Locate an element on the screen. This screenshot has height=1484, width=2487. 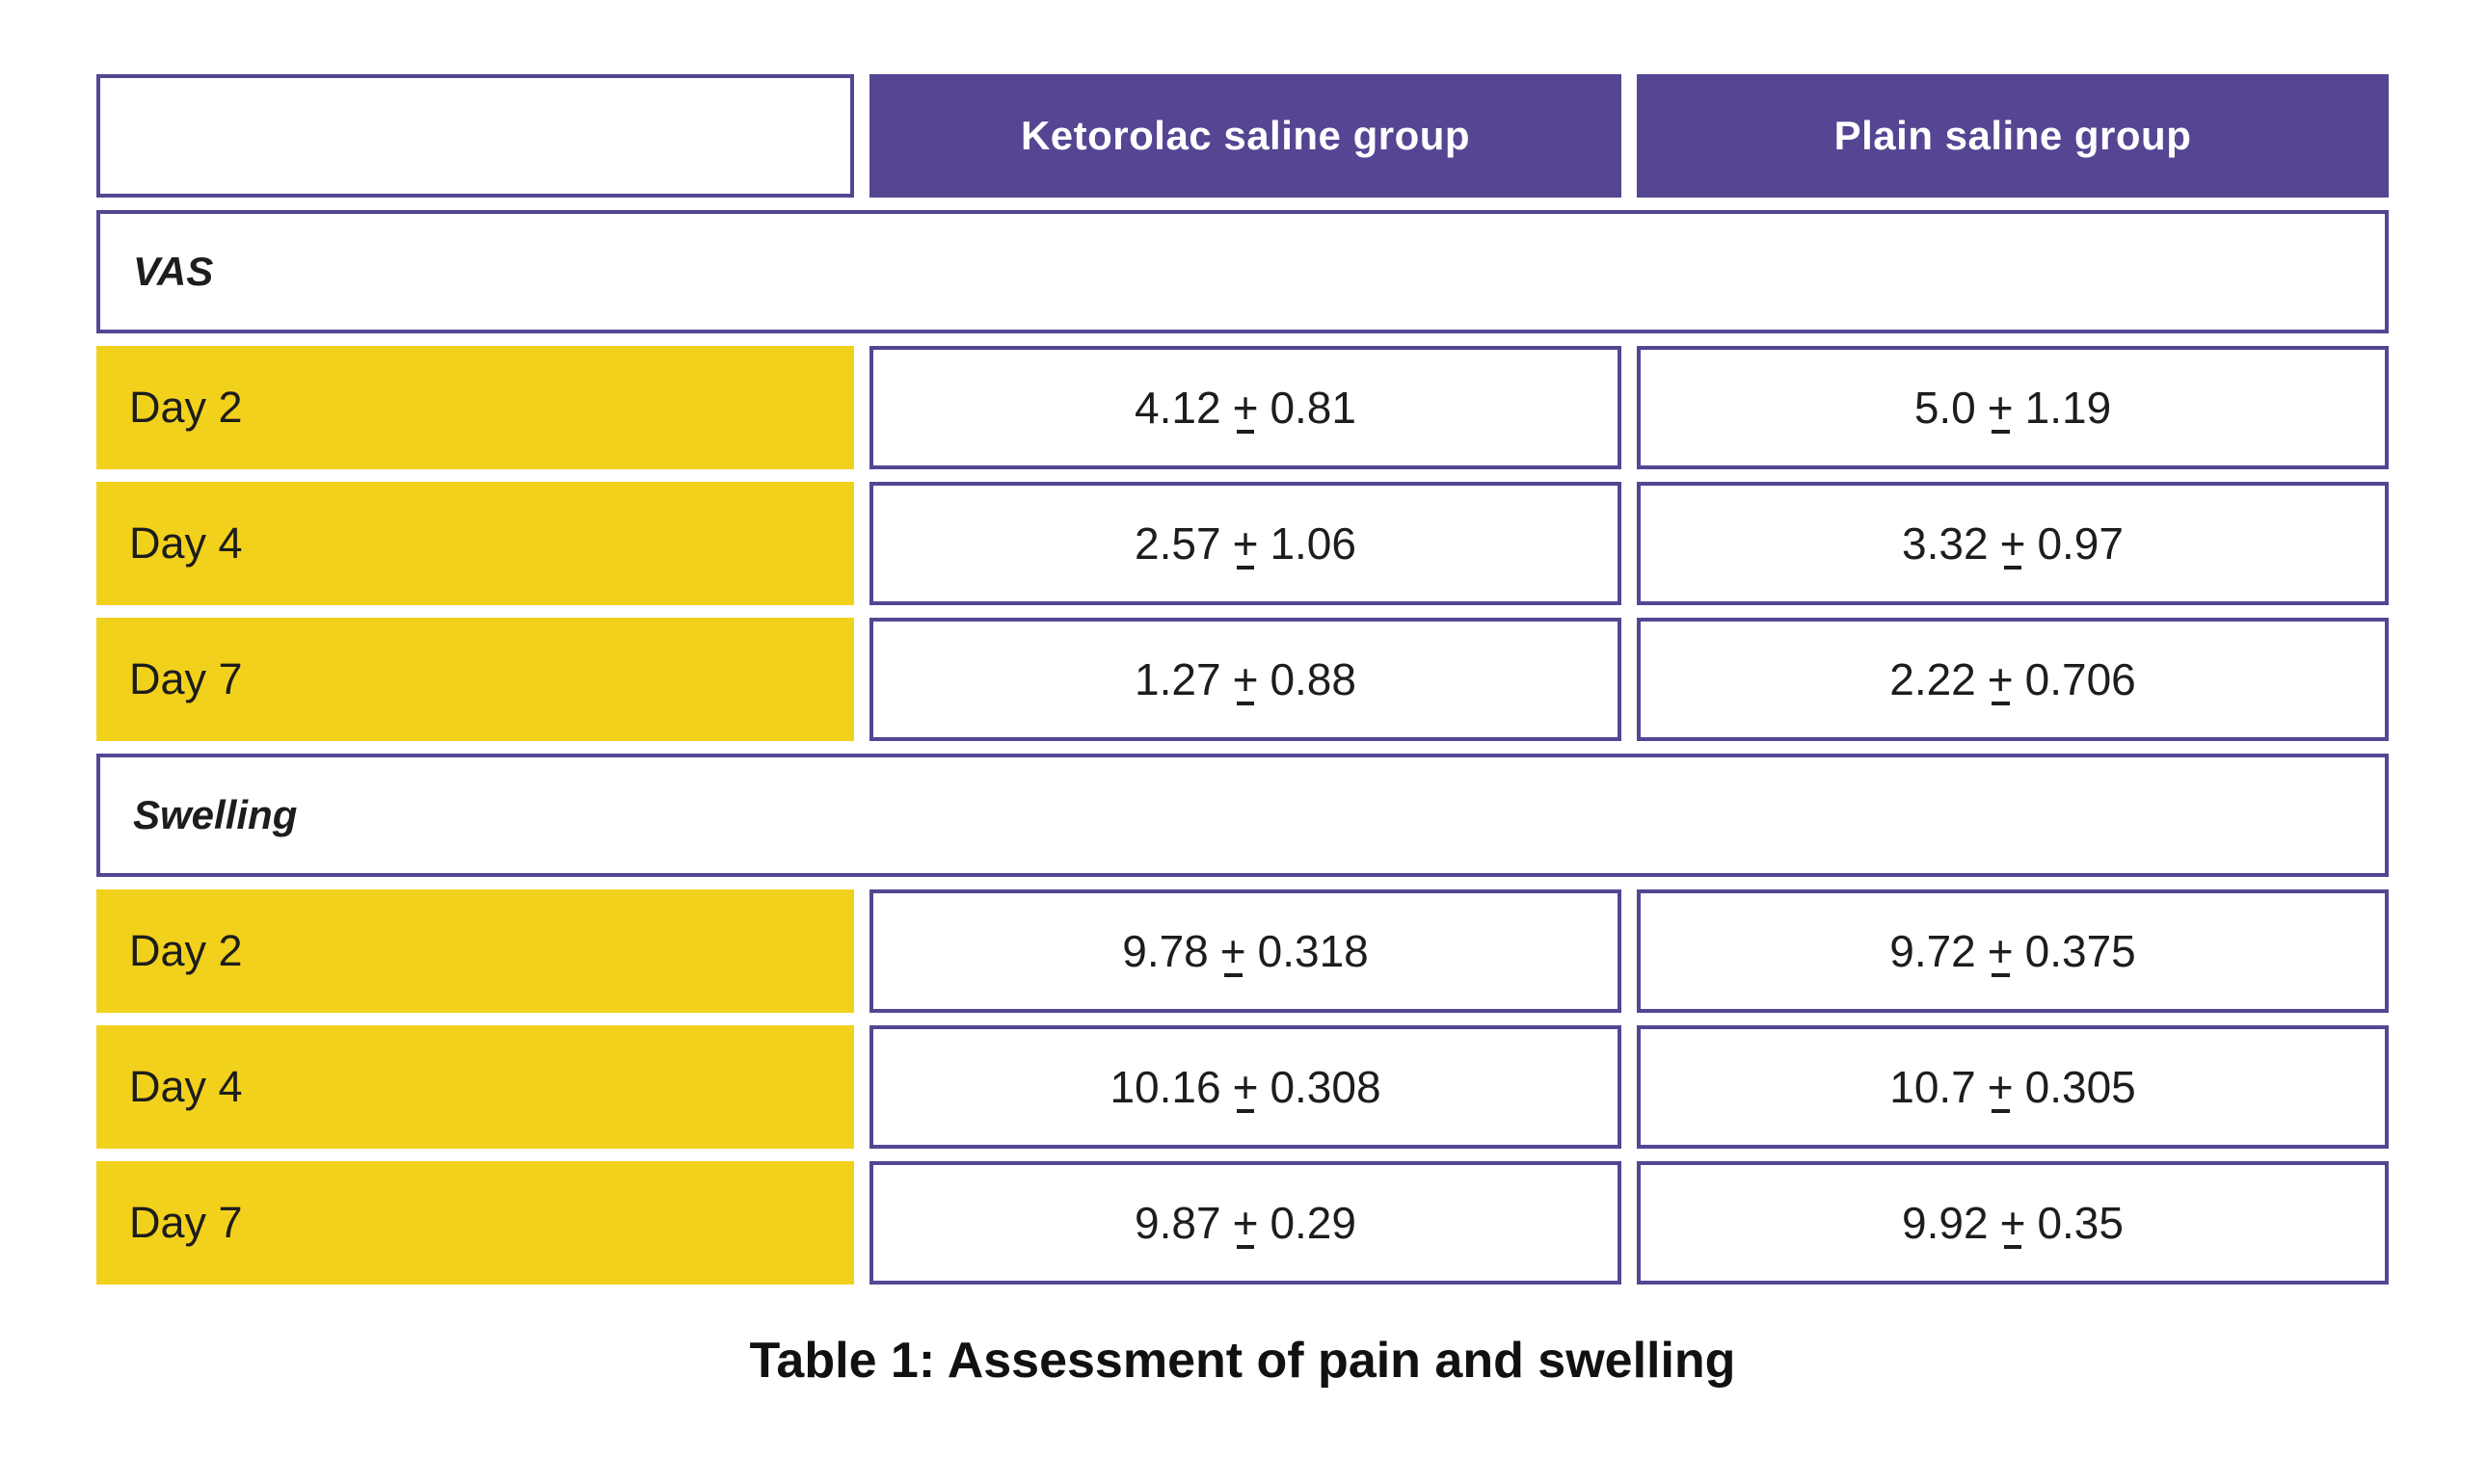
value-sd: 0.305 is located at coordinates (2080, 1087).